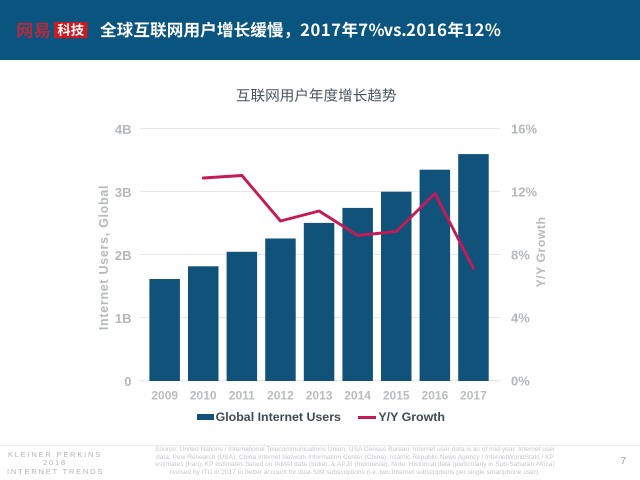 The width and height of the screenshot is (640, 480). Describe the element at coordinates (123, 129) in the screenshot. I see `svg-text: 4B` at that location.